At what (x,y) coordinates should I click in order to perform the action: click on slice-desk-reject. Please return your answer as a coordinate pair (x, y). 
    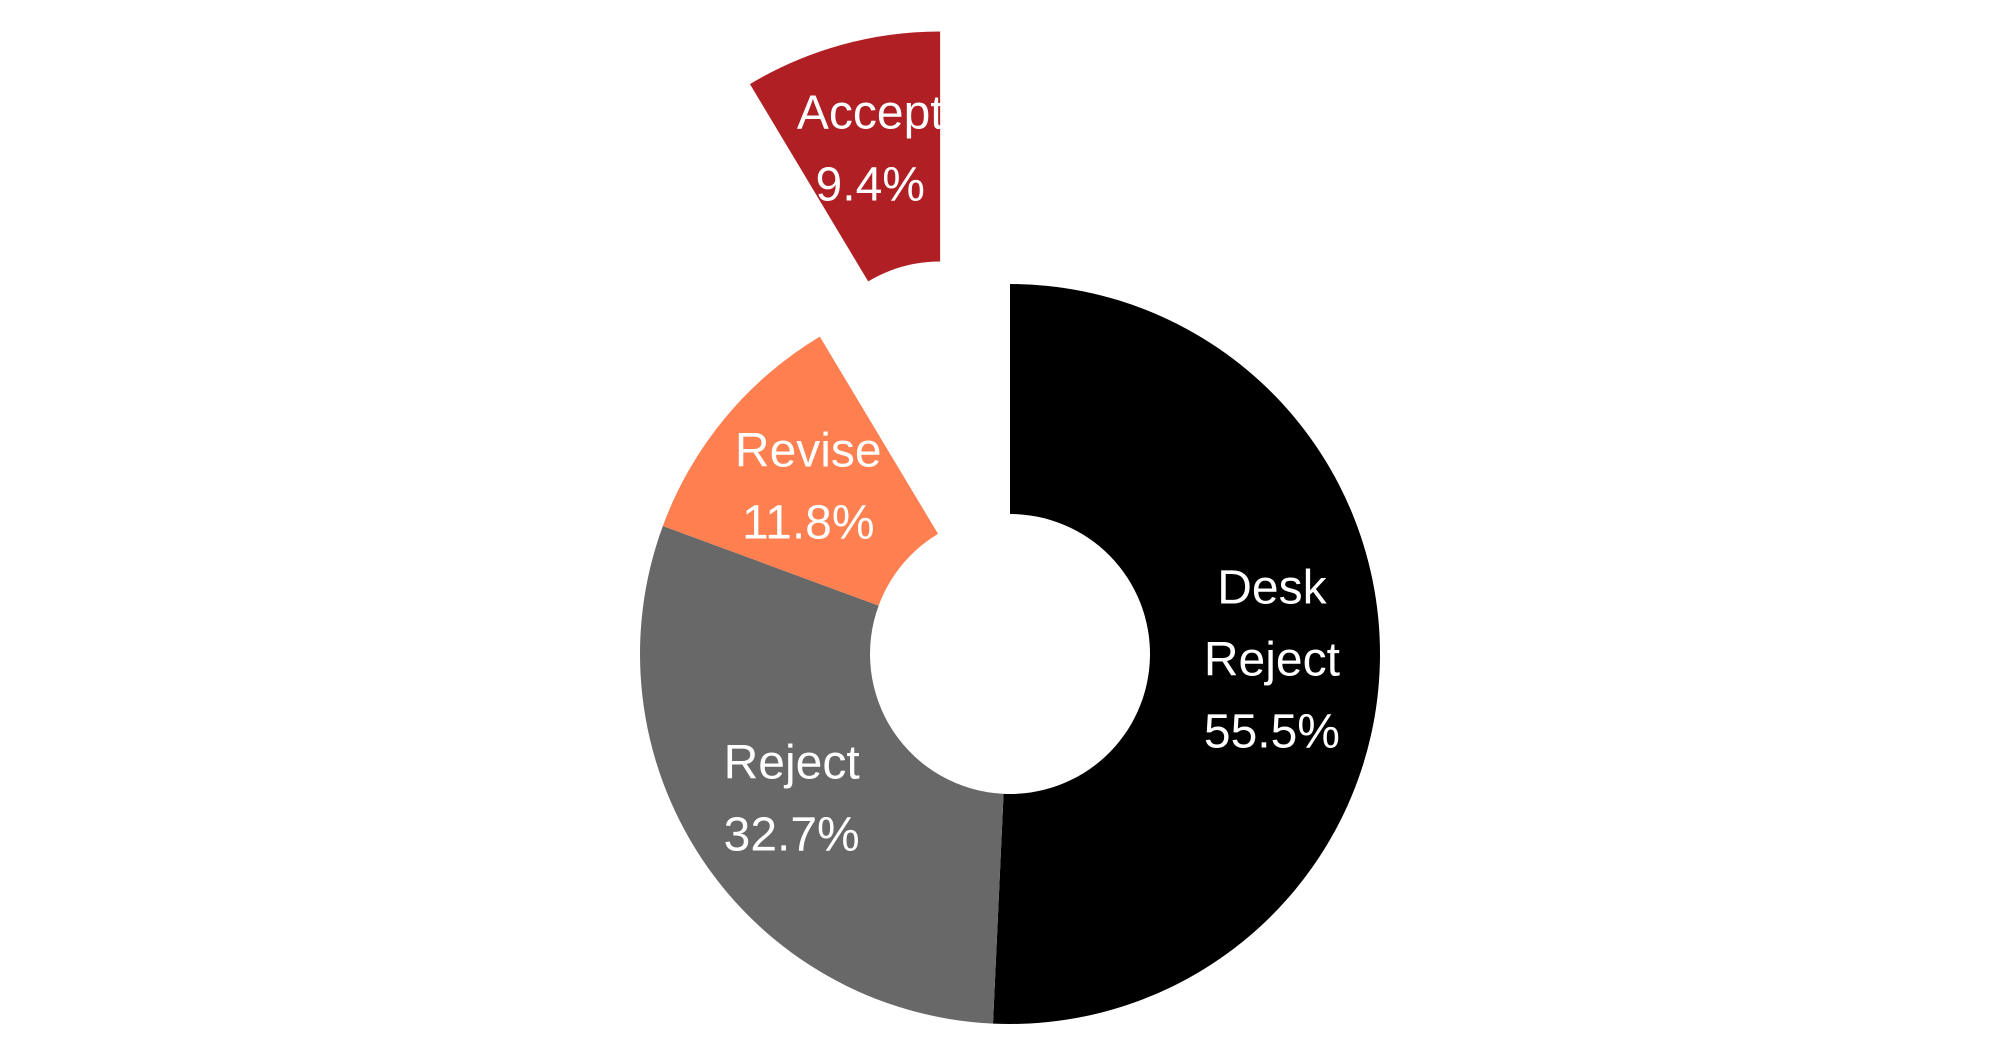
    Looking at the image, I should click on (1187, 654).